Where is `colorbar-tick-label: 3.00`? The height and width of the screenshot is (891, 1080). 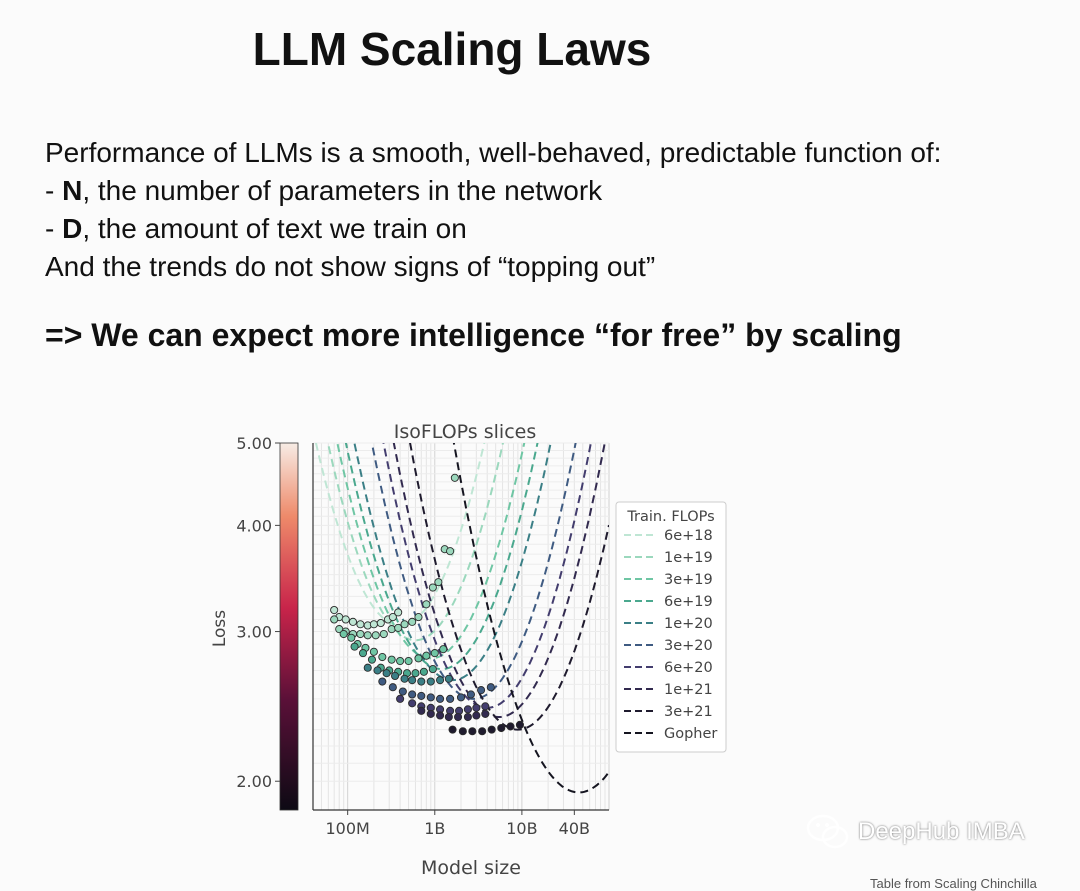
colorbar-tick-label: 3.00 is located at coordinates (254, 632).